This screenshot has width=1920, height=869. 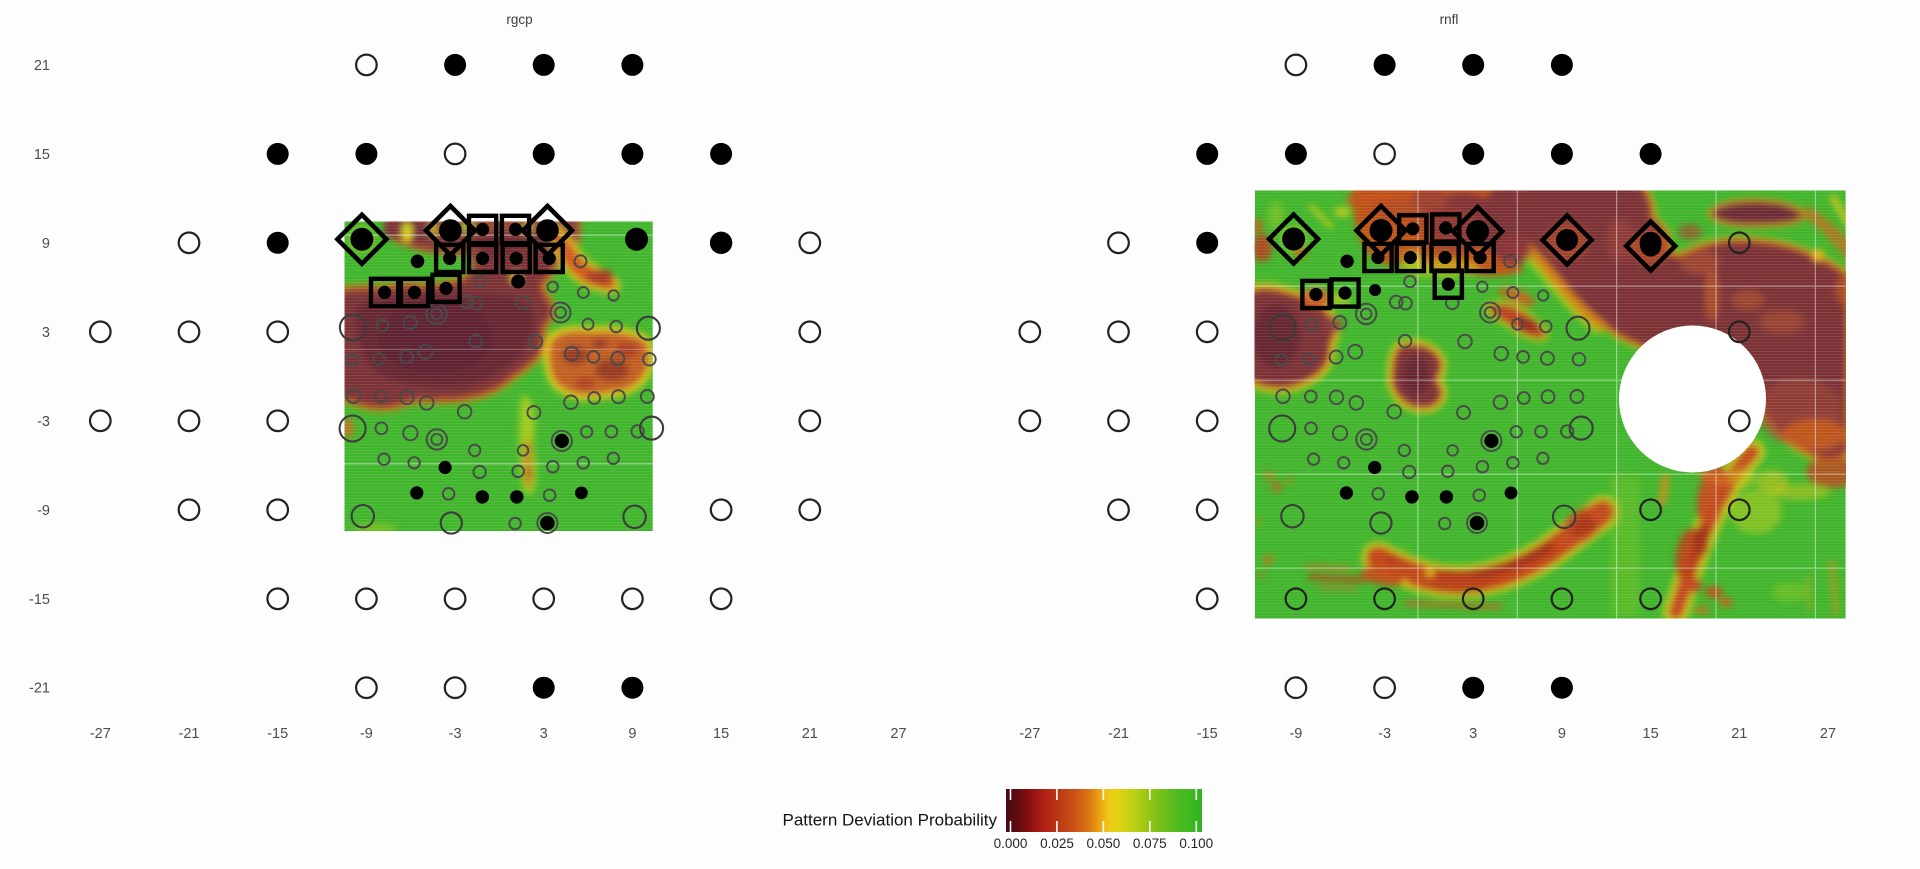 What do you see at coordinates (1011, 843) in the screenshot?
I see `svg-text: 0.000` at bounding box center [1011, 843].